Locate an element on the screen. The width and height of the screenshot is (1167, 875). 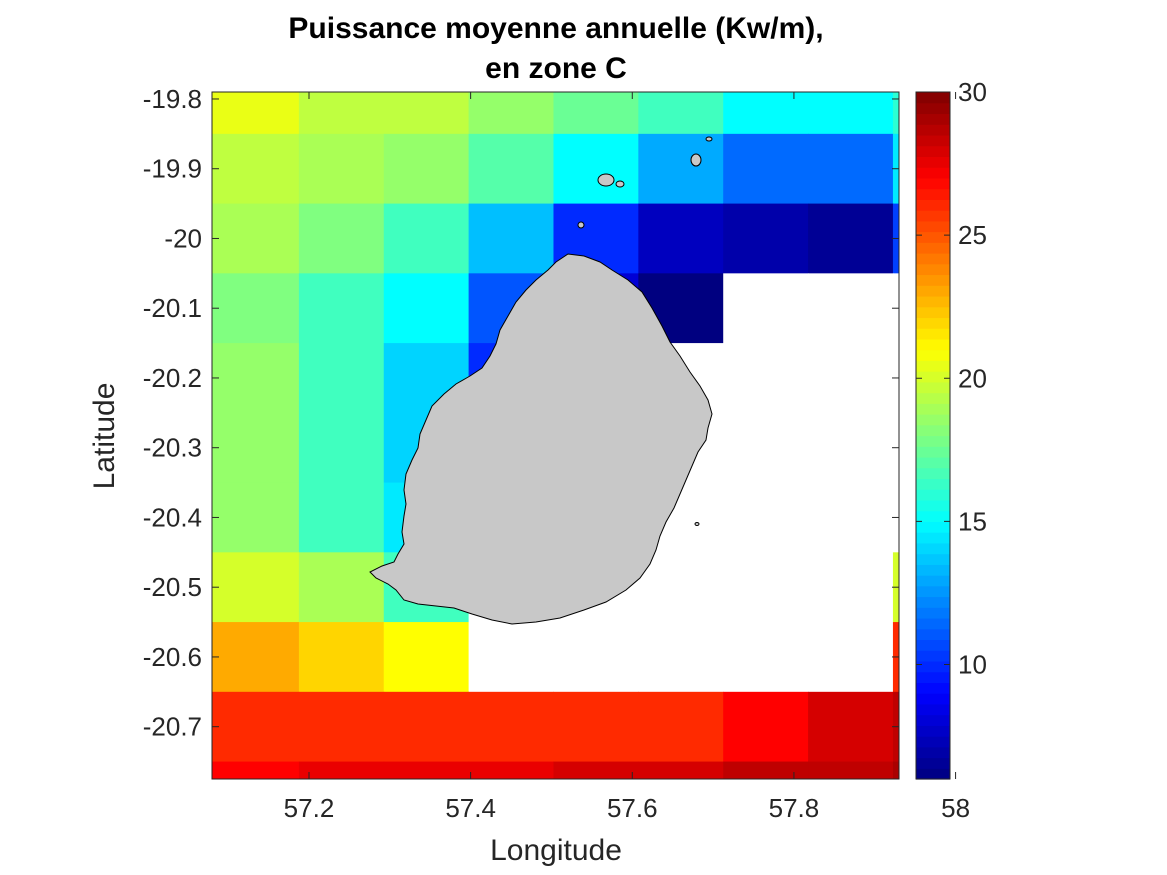
y-tick-label: -20.1 is located at coordinates (172, 308).